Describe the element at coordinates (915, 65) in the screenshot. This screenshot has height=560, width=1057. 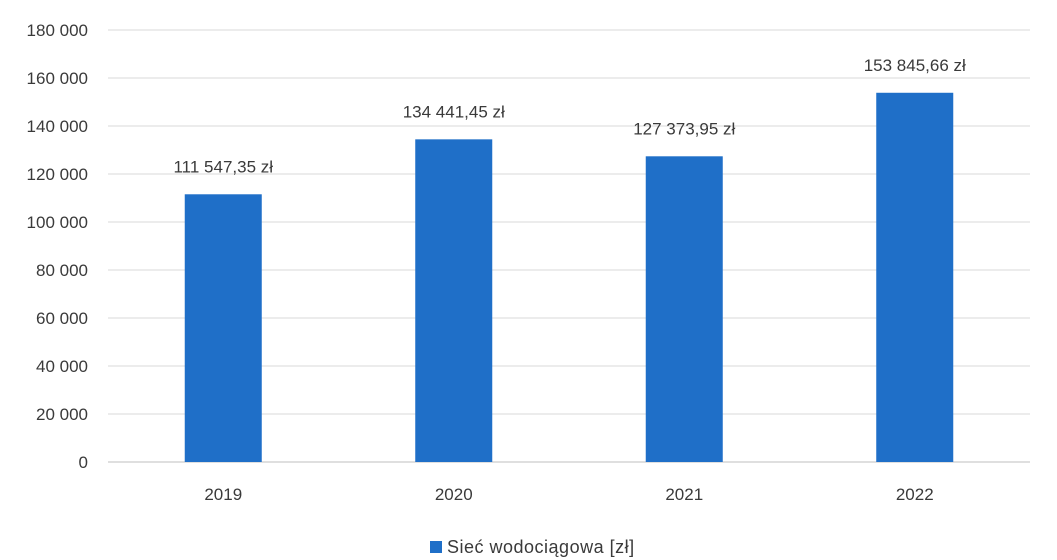
I see `data-label-2022: 153 845,66 zł` at that location.